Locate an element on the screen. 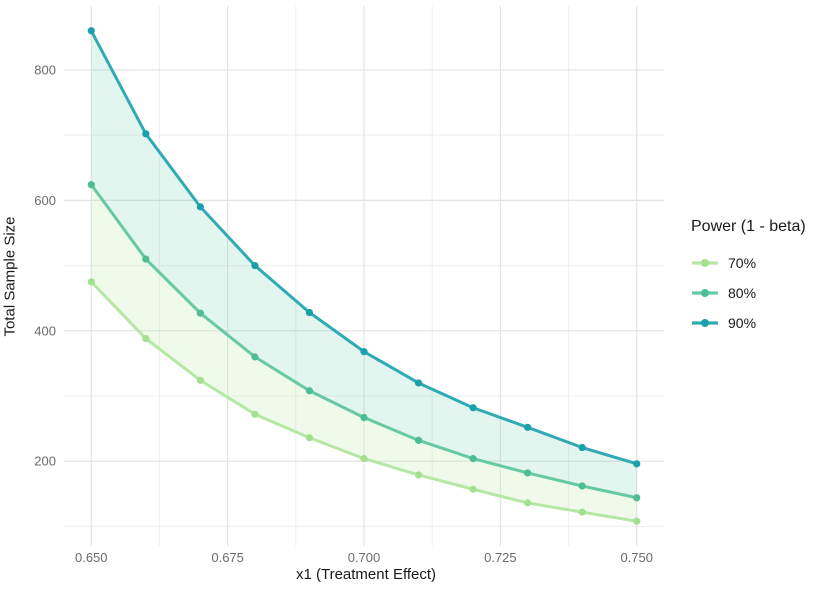 The width and height of the screenshot is (840, 600). x-tick-label: 0.700 is located at coordinates (364, 557).